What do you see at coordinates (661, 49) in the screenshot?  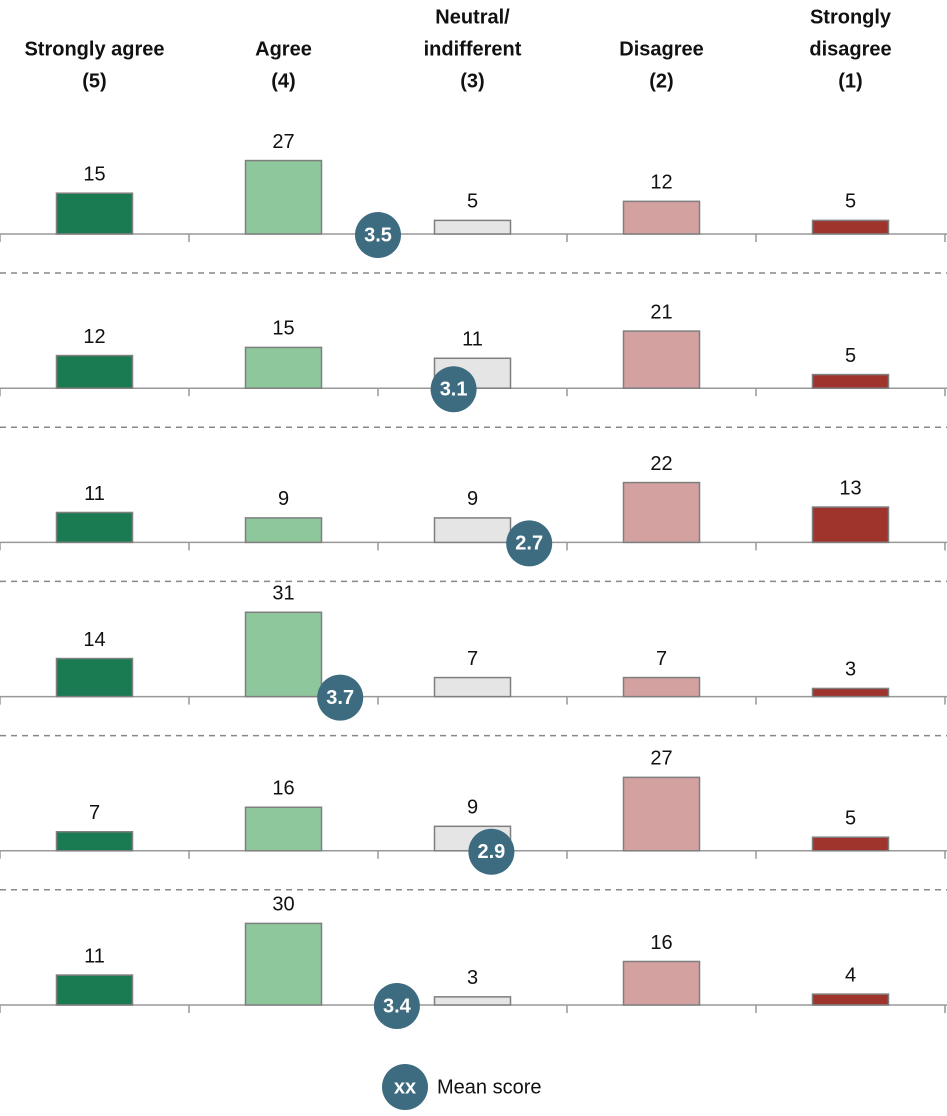 I see `column-header: Disagree` at bounding box center [661, 49].